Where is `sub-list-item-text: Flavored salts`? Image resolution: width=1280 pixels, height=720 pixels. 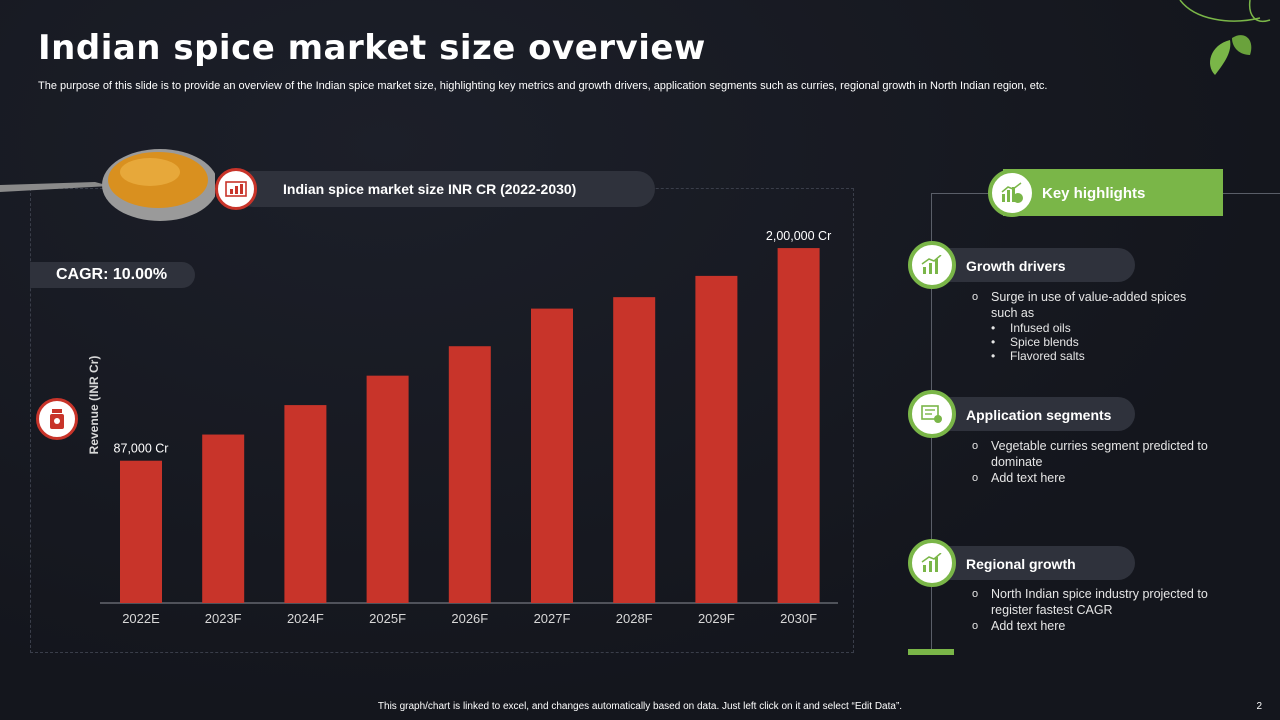 sub-list-item-text: Flavored salts is located at coordinates (1047, 356).